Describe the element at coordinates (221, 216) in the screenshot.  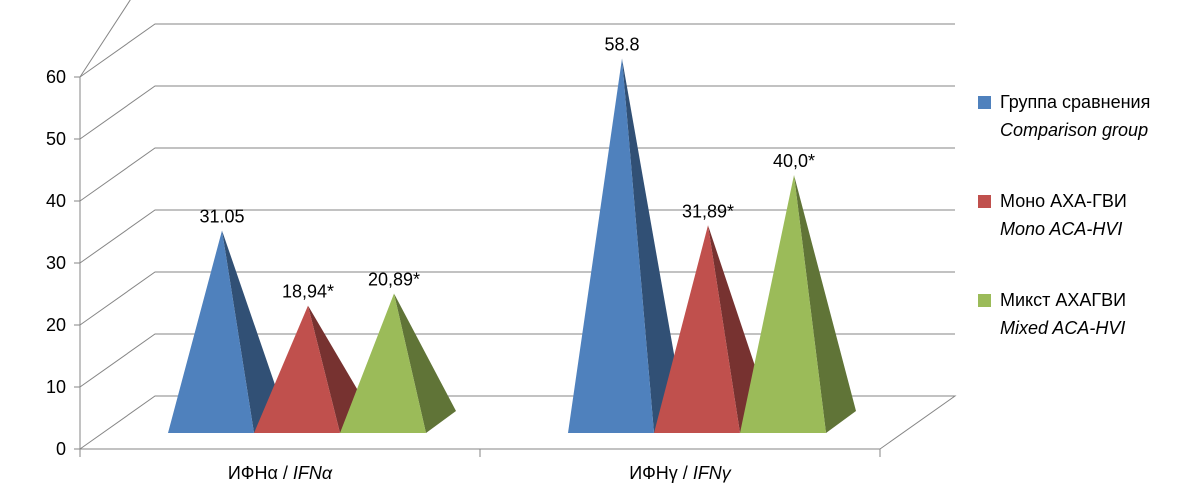
I see `data-label: 31.05` at that location.